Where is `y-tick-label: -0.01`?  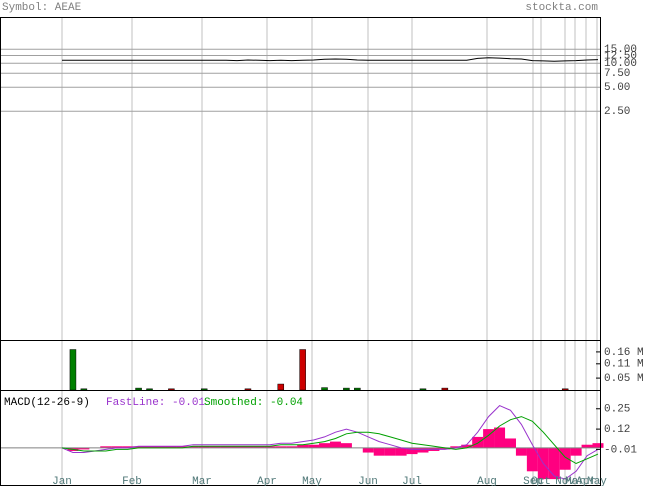
y-tick-label: -0.01 is located at coordinates (620, 450).